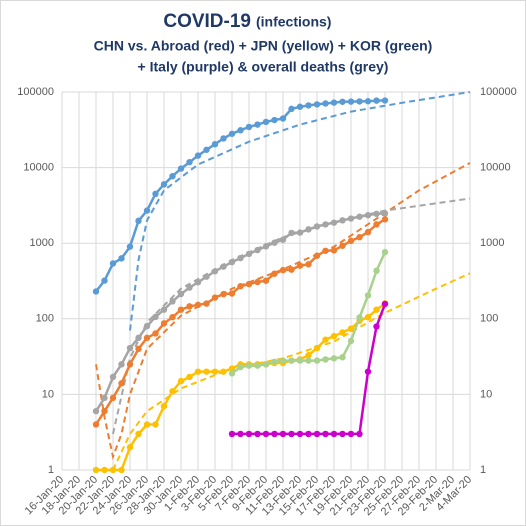 The width and height of the screenshot is (526, 526). What do you see at coordinates (489, 319) in the screenshot?
I see `y2-tick-label: 100` at bounding box center [489, 319].